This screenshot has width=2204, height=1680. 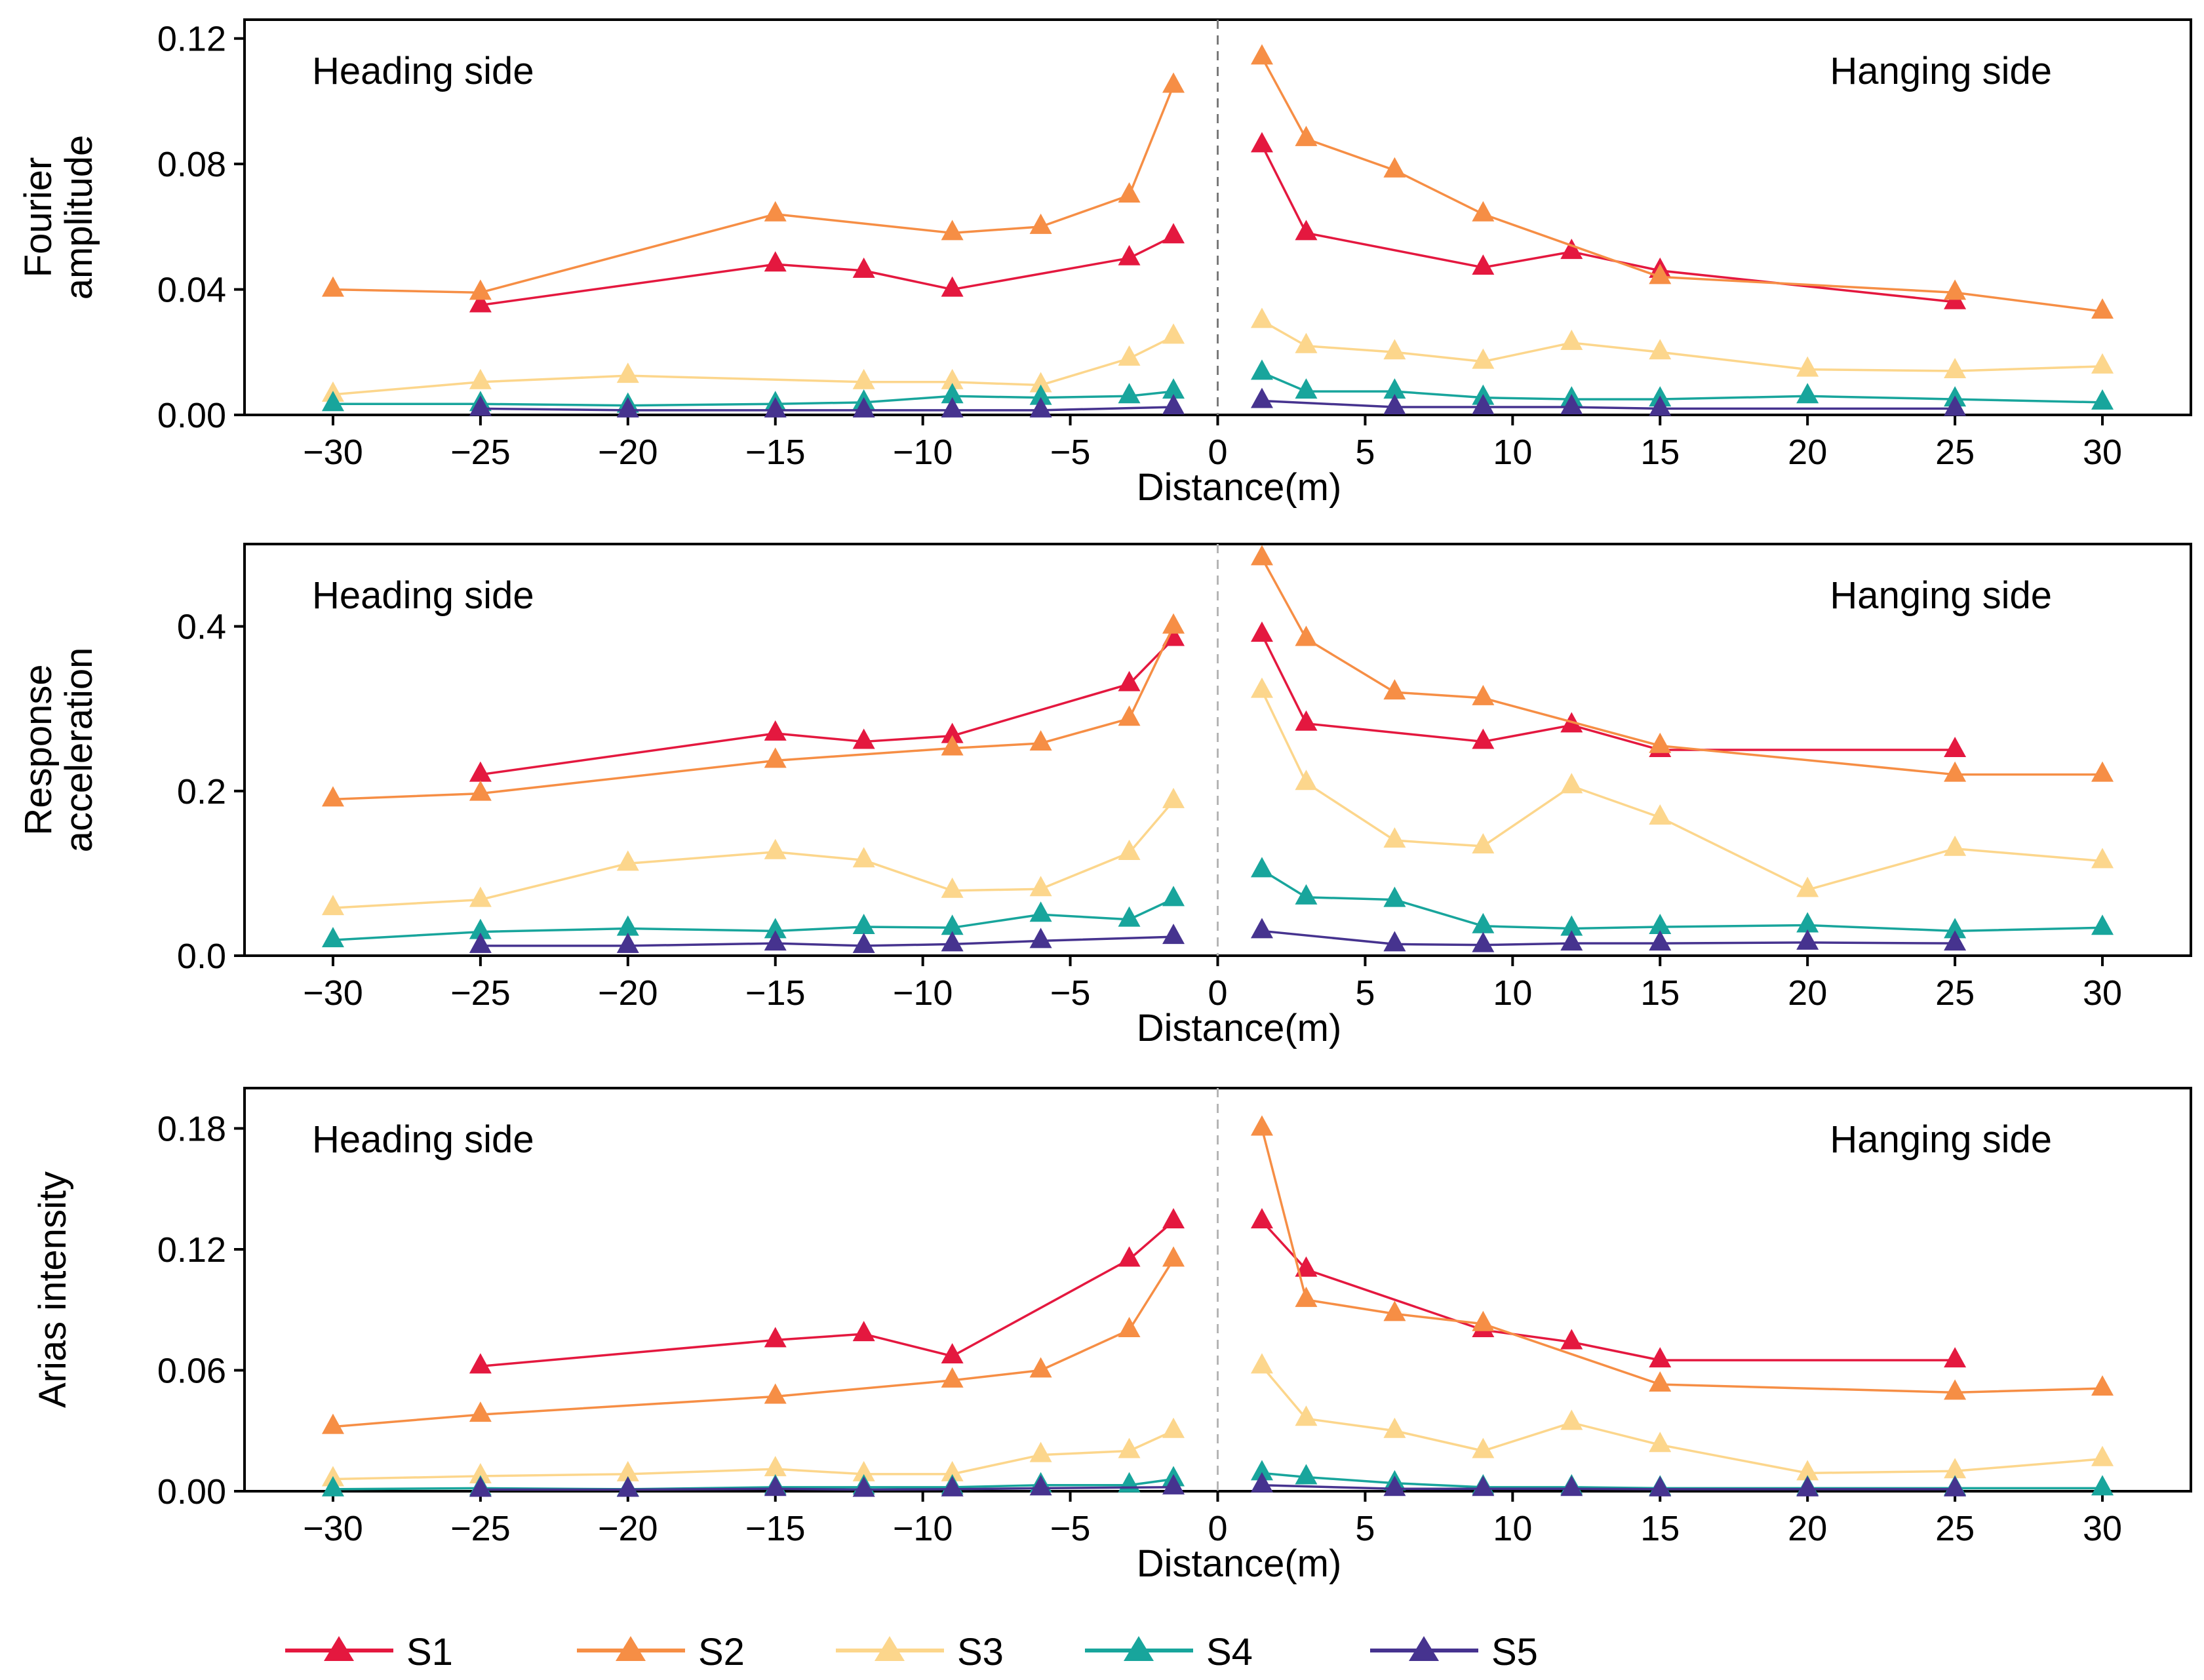 I want to click on legend-item-s5: S5, so click(x=1454, y=1652).